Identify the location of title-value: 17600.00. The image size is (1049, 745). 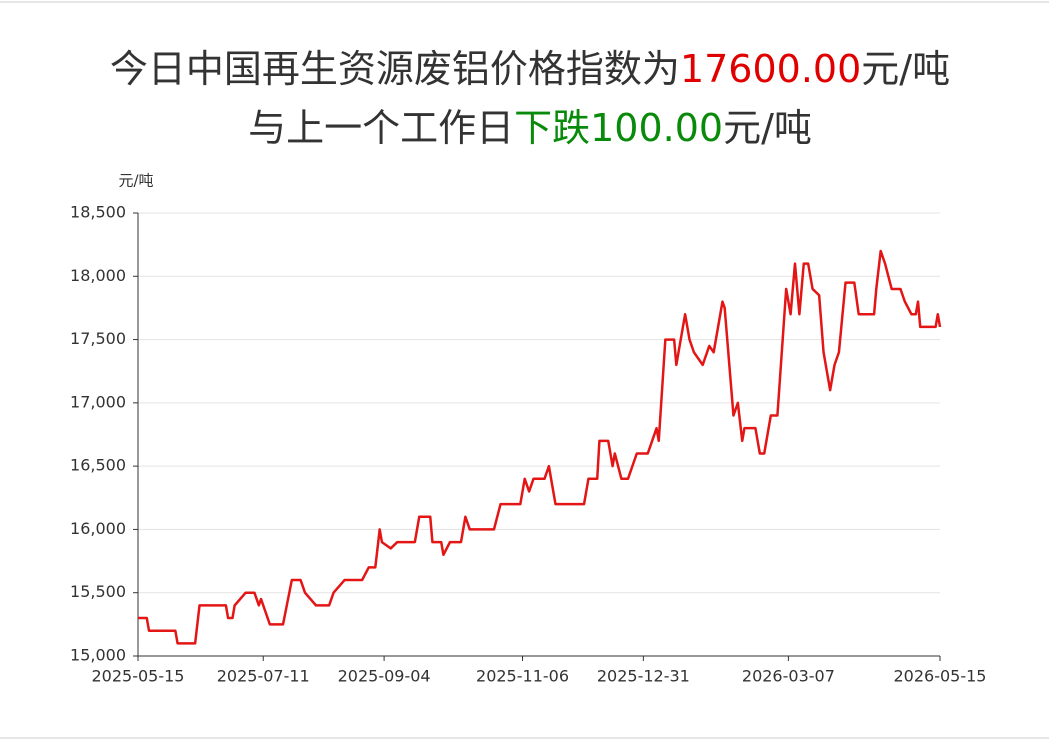
(770, 69).